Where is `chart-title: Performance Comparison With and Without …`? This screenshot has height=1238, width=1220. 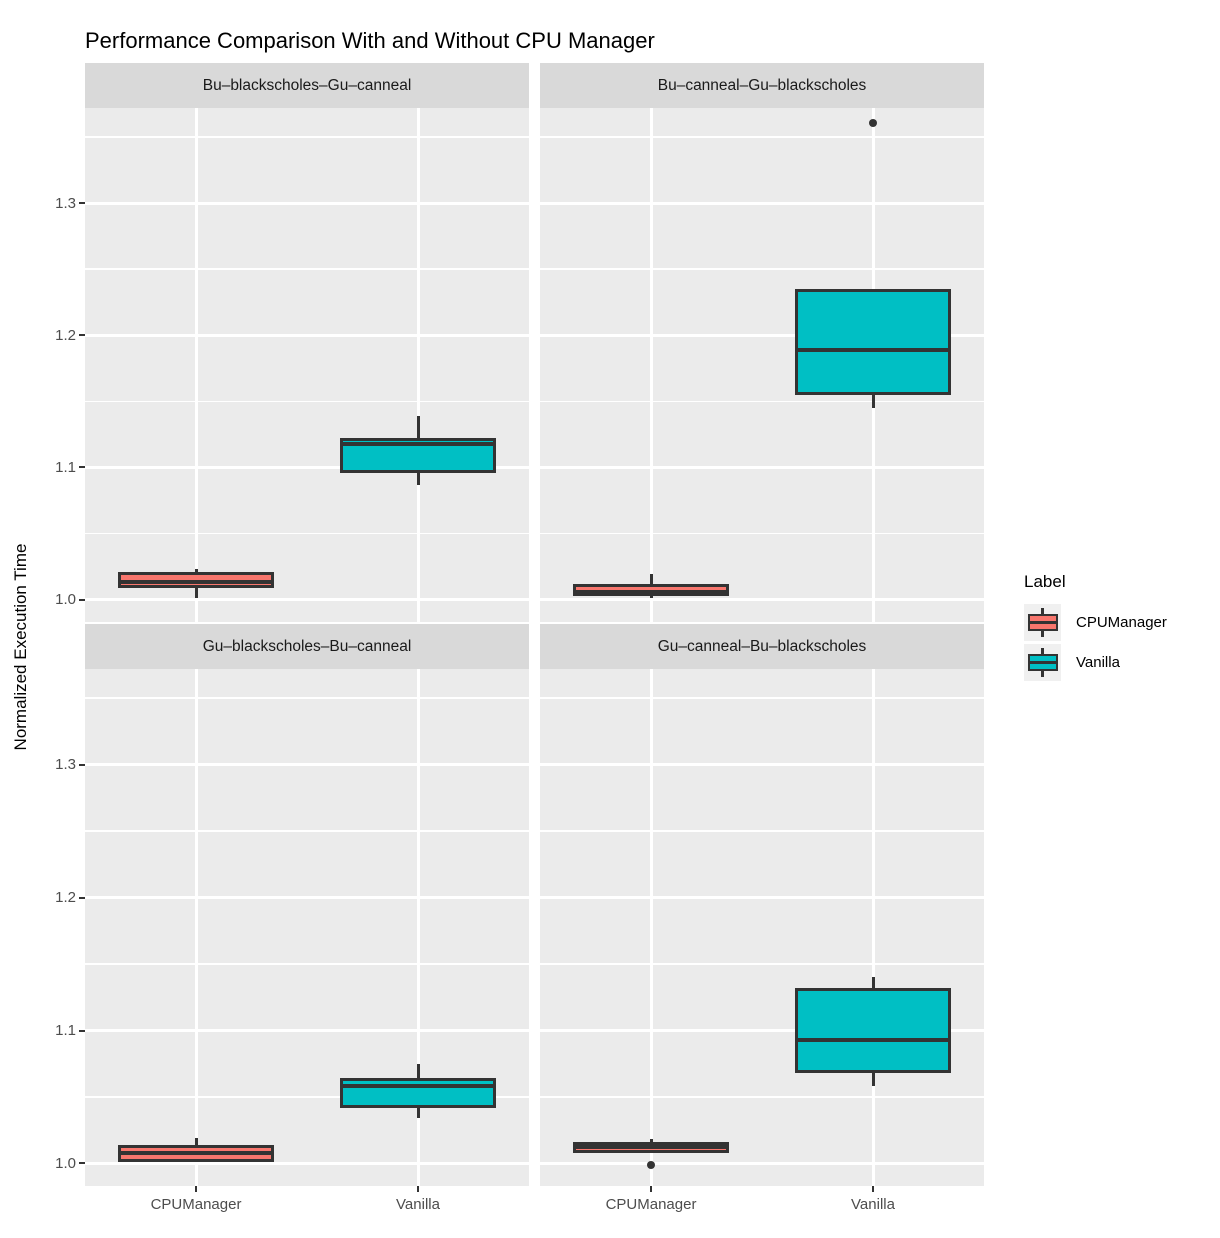 chart-title: Performance Comparison With and Without … is located at coordinates (370, 40).